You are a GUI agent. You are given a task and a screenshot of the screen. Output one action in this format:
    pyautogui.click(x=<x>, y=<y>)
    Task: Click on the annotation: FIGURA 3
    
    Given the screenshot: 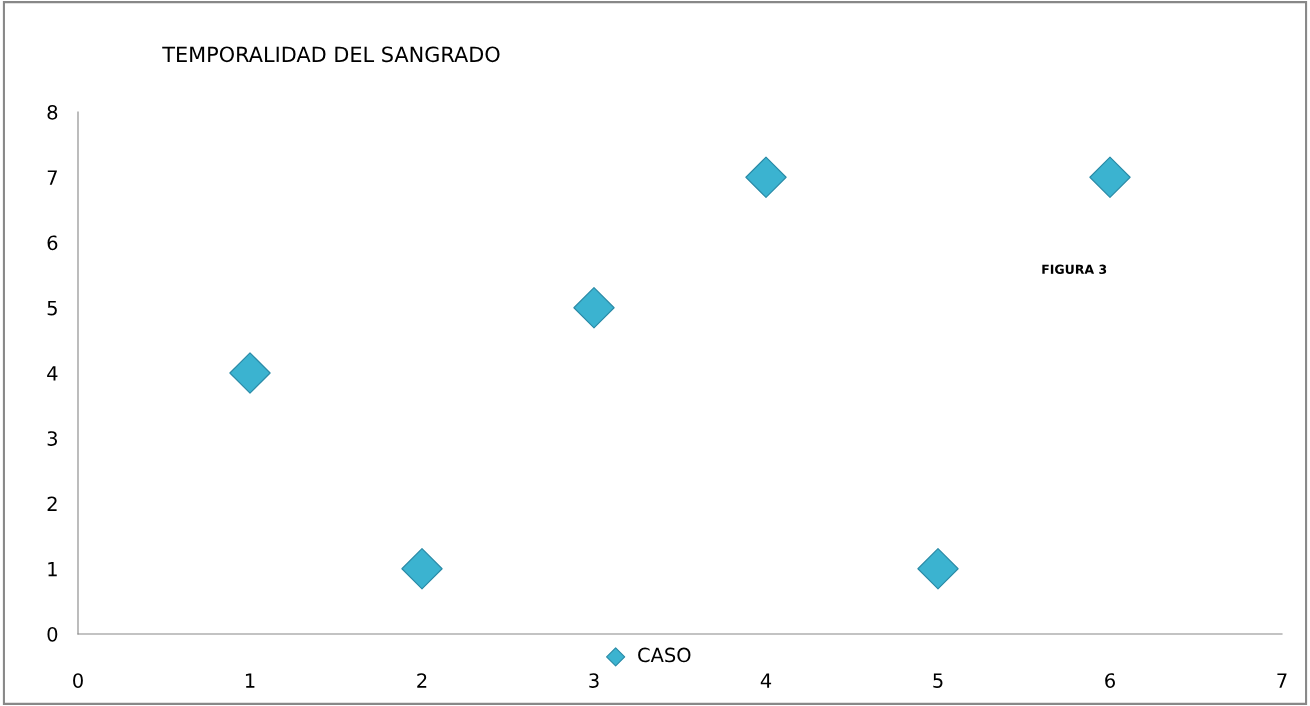 What is the action you would take?
    pyautogui.click(x=1074, y=269)
    